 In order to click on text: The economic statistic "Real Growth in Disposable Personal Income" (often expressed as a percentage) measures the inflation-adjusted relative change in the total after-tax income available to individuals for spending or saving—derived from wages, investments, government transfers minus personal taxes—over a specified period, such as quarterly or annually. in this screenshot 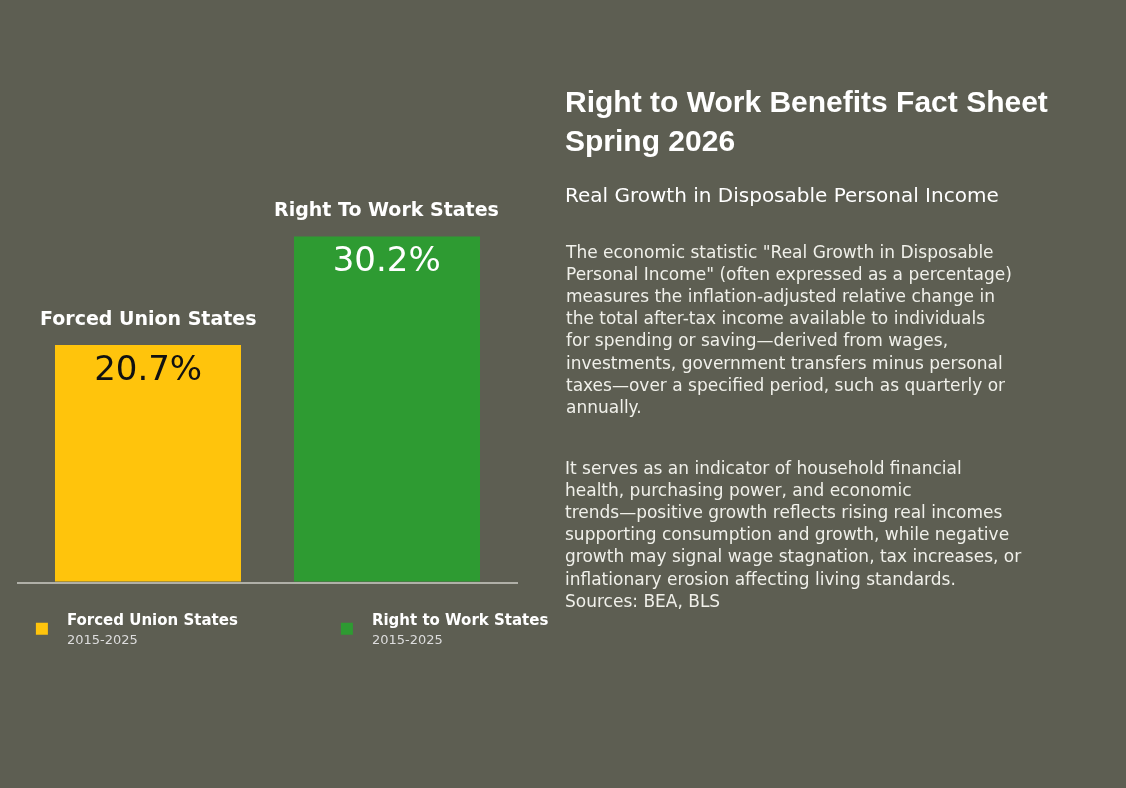, I will do `click(788, 329)`.